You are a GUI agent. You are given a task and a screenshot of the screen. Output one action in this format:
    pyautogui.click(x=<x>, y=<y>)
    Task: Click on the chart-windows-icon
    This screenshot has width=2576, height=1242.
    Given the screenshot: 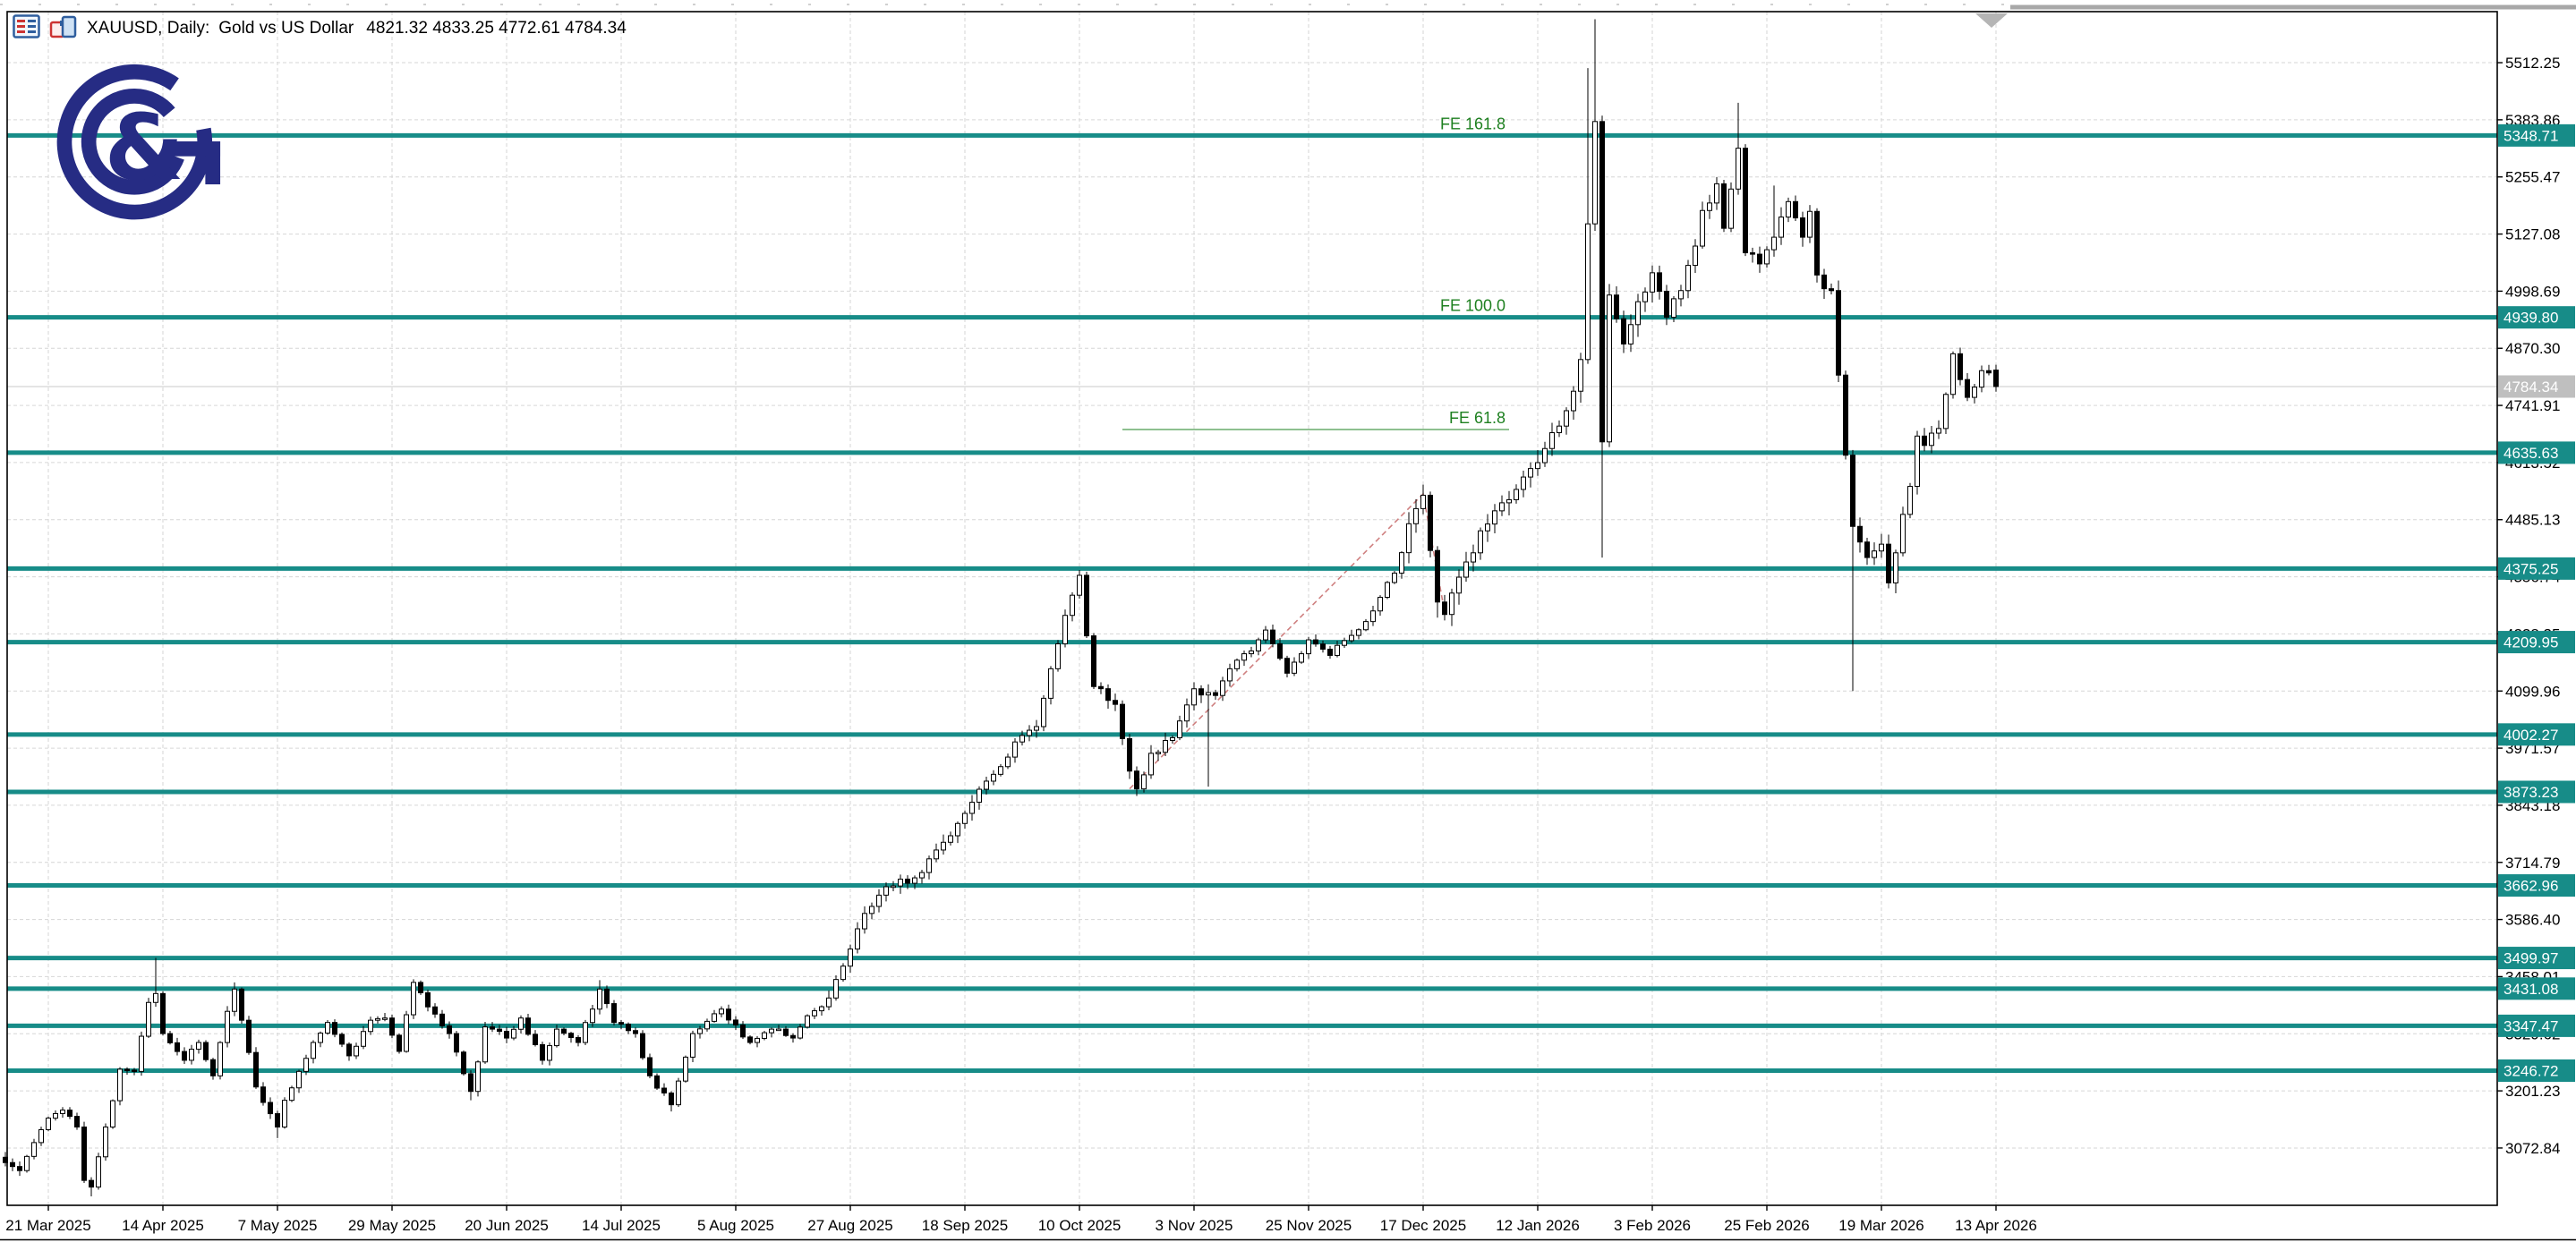 What is the action you would take?
    pyautogui.click(x=63, y=29)
    